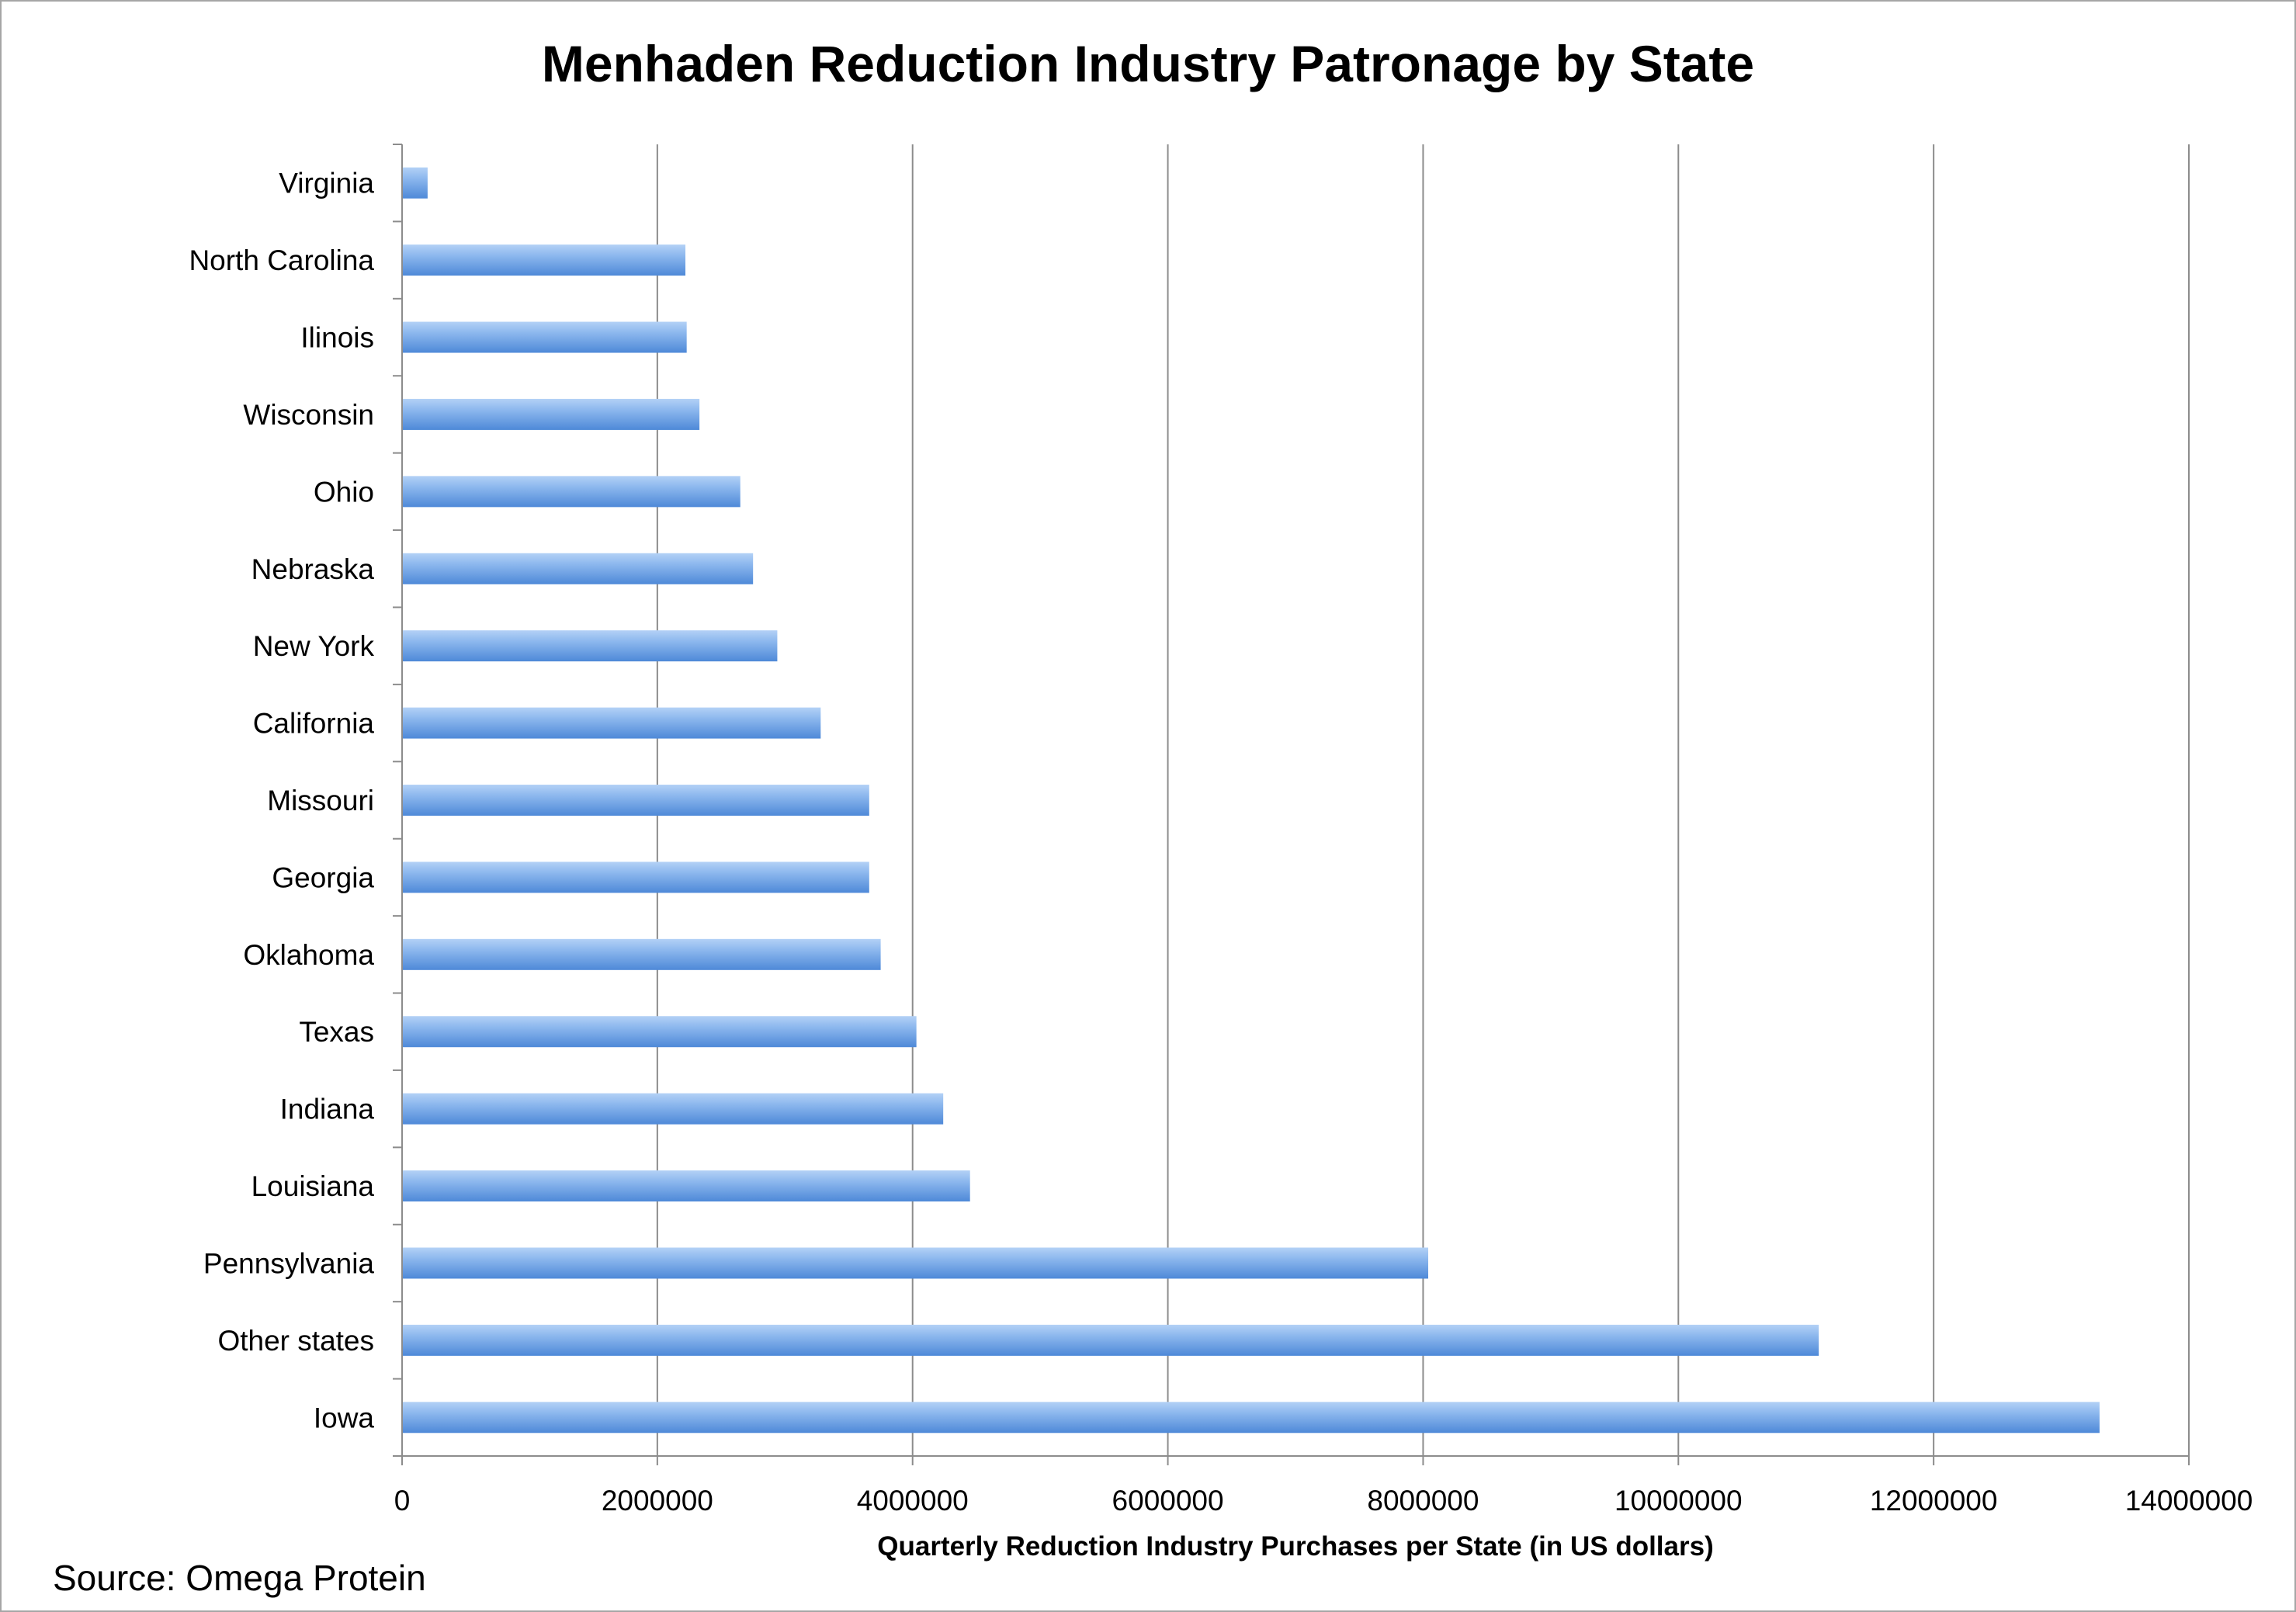 This screenshot has width=2296, height=1612. Describe the element at coordinates (913, 1501) in the screenshot. I see `x-tick-label: 4000000` at that location.